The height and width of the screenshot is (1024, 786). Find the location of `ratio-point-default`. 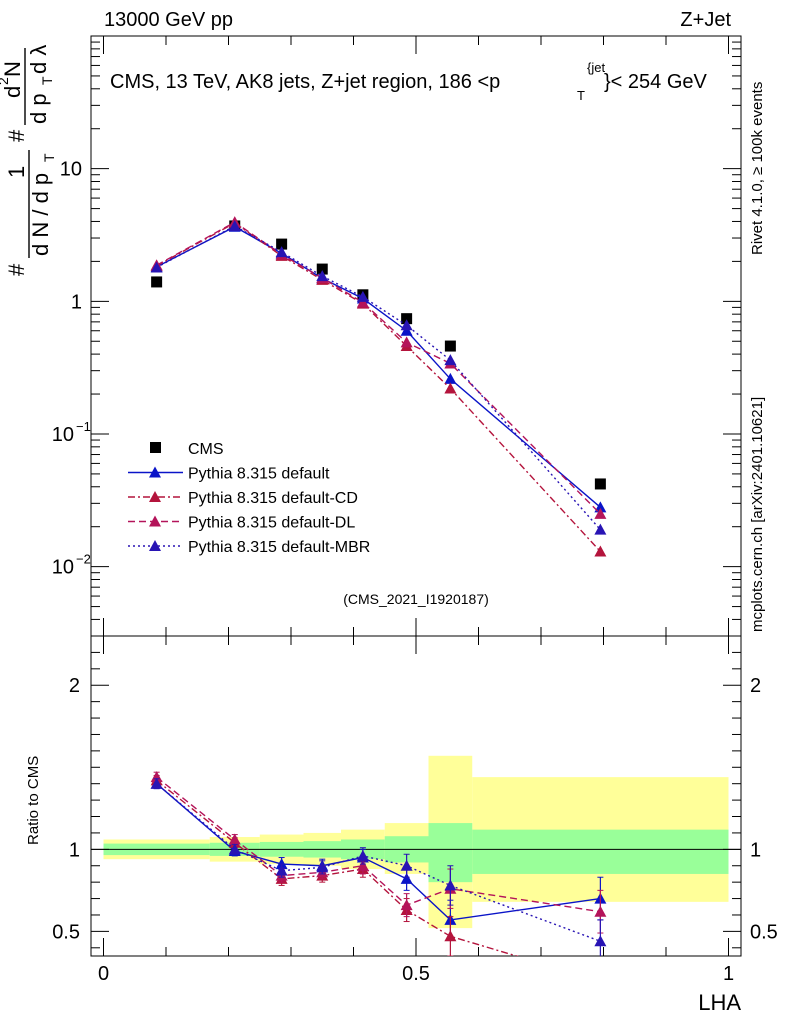

ratio-point-default is located at coordinates (406, 878).